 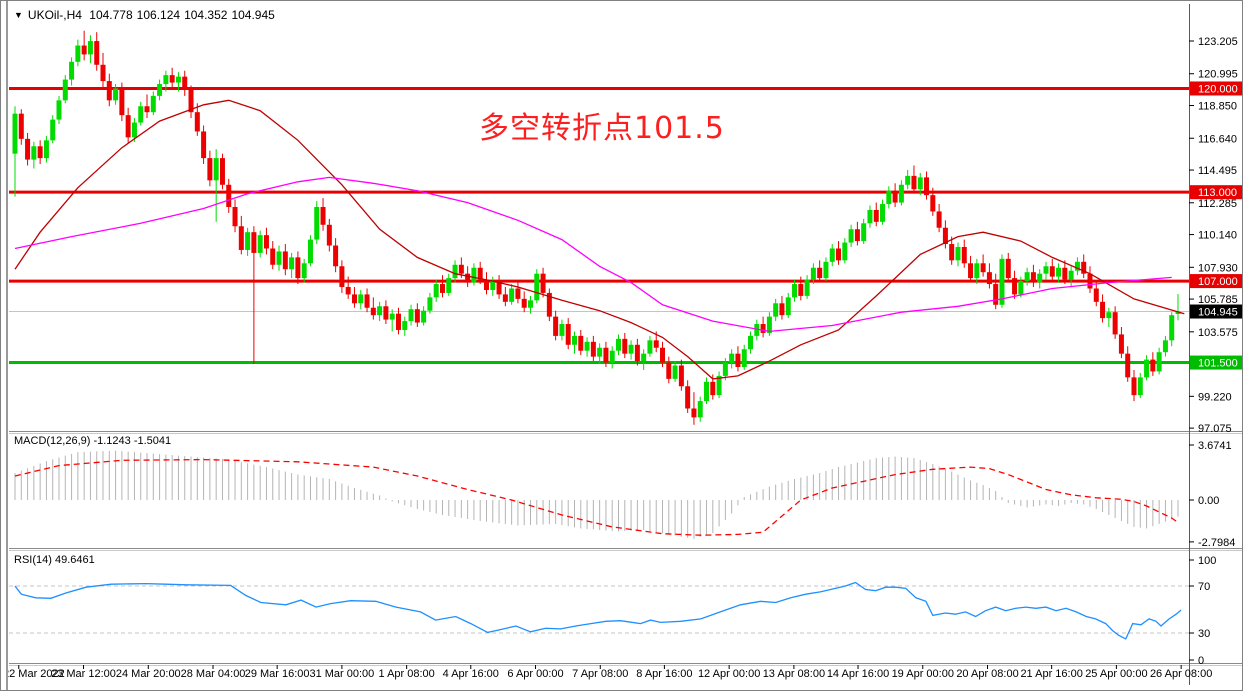 I want to click on price-badge, so click(x=1216, y=311).